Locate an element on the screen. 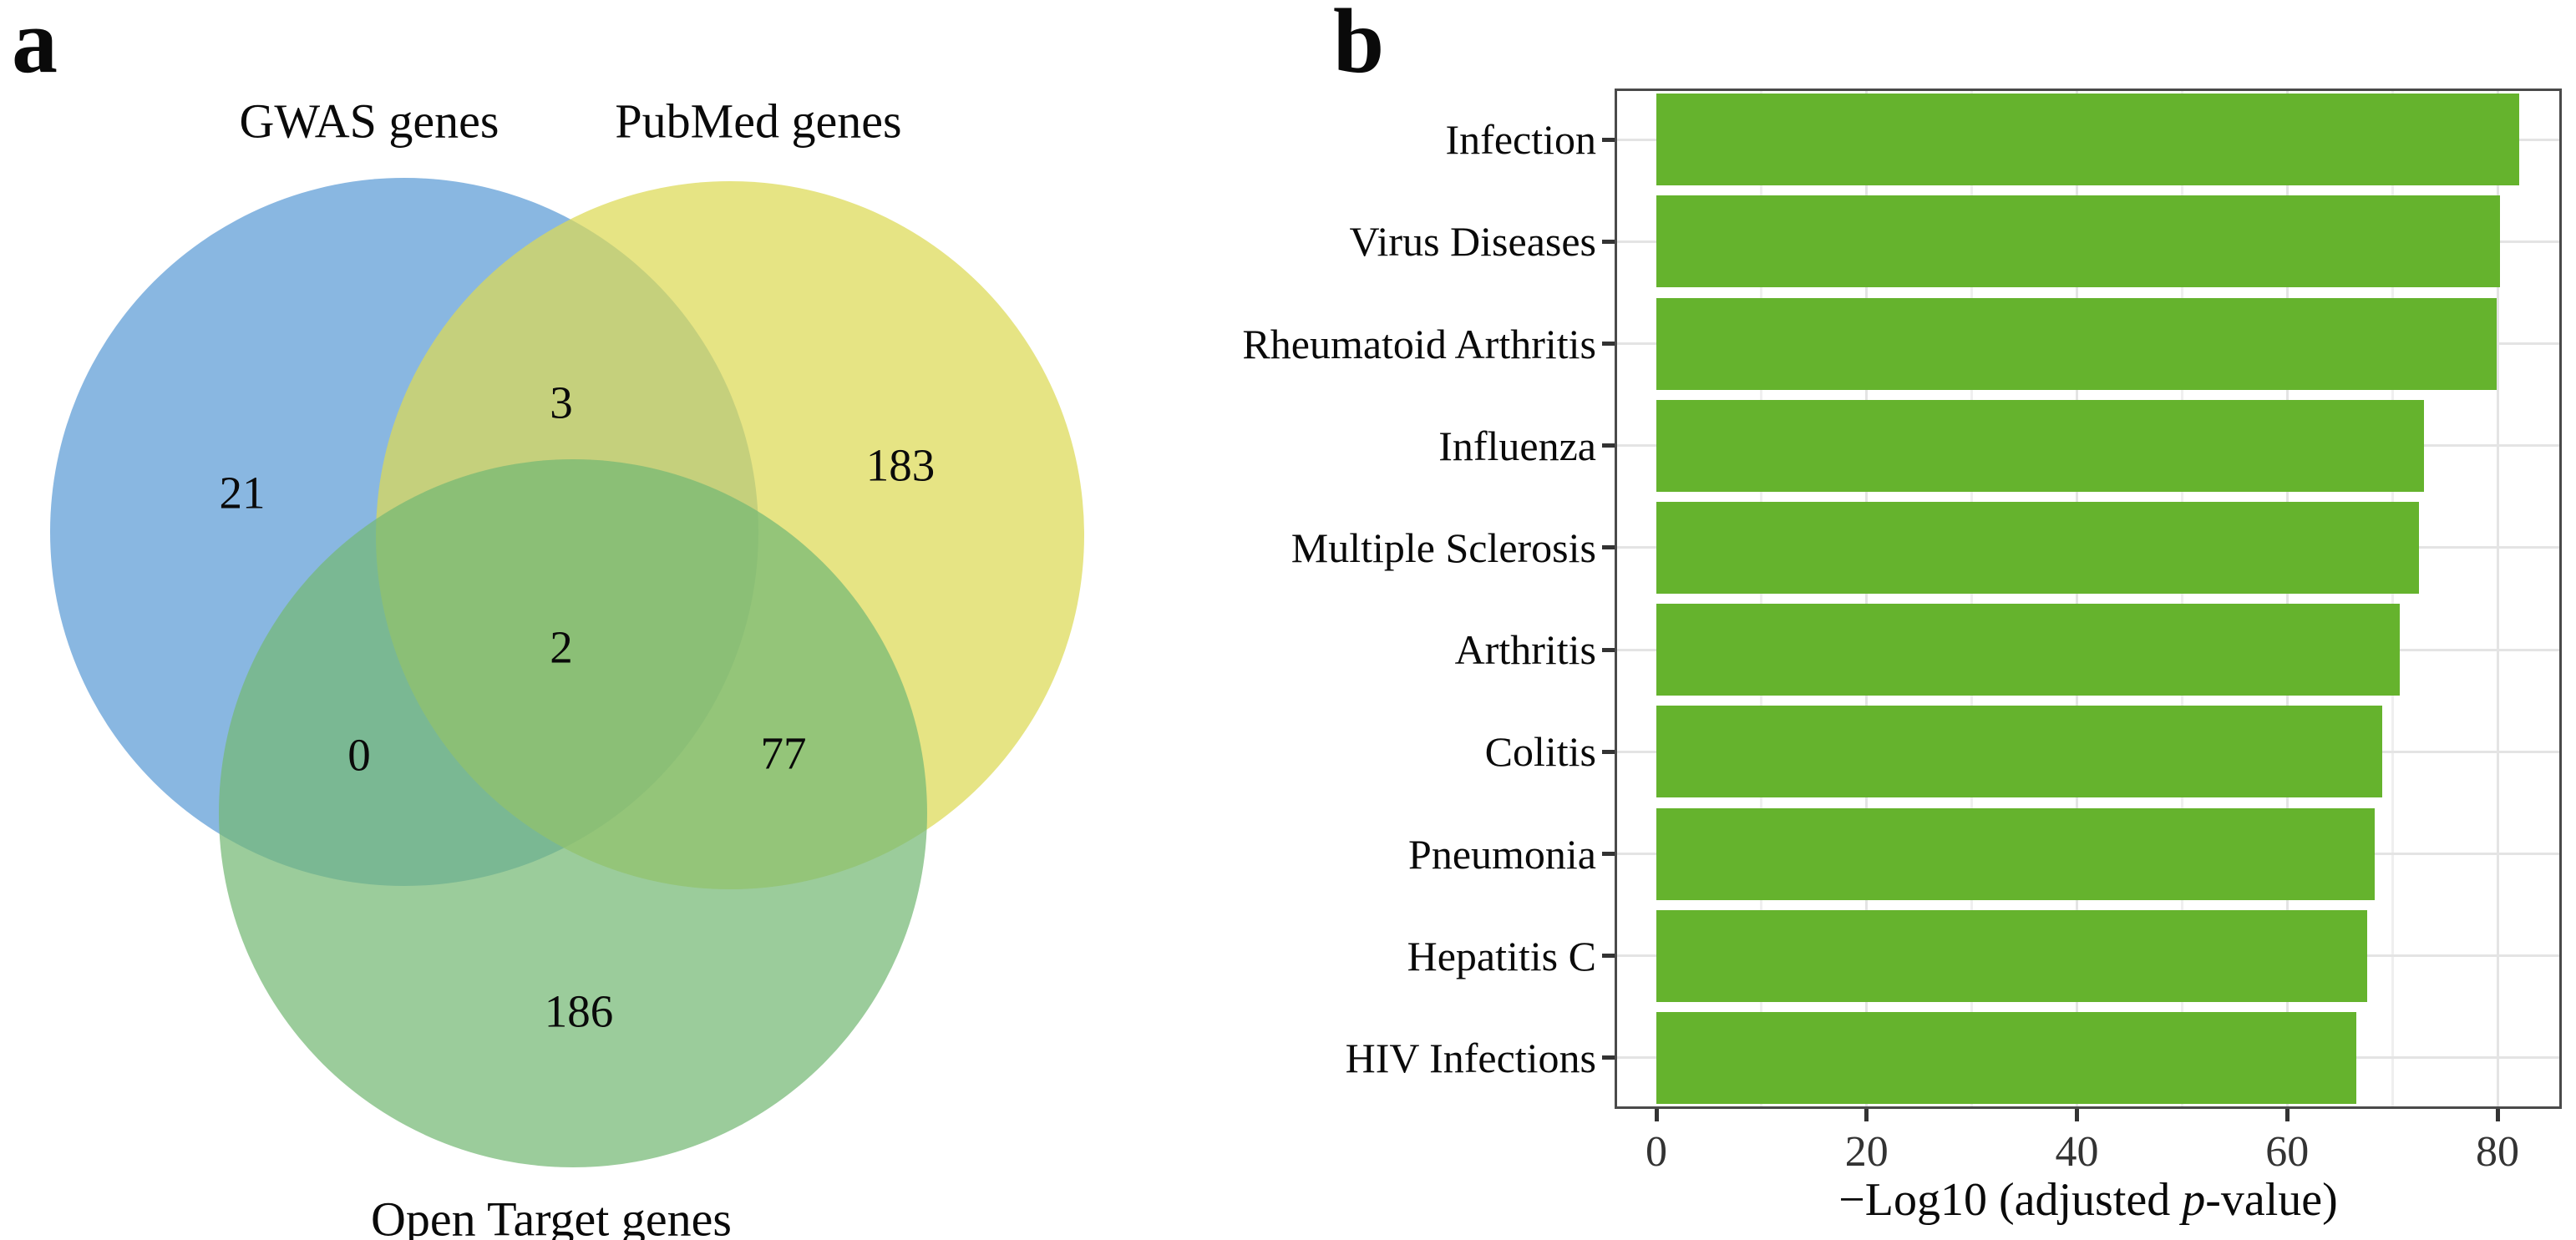 The width and height of the screenshot is (2576, 1240). venn-set-label-gwas: GWAS genes is located at coordinates (369, 121).